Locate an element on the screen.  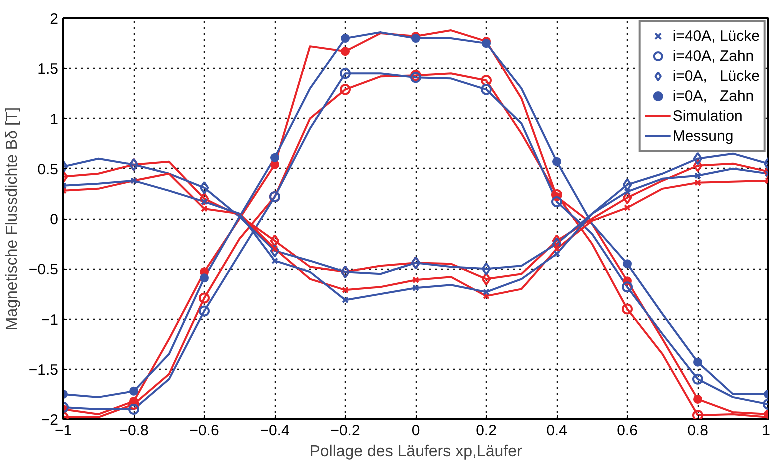
y-tick-label: 1.5 is located at coordinates (48, 69).